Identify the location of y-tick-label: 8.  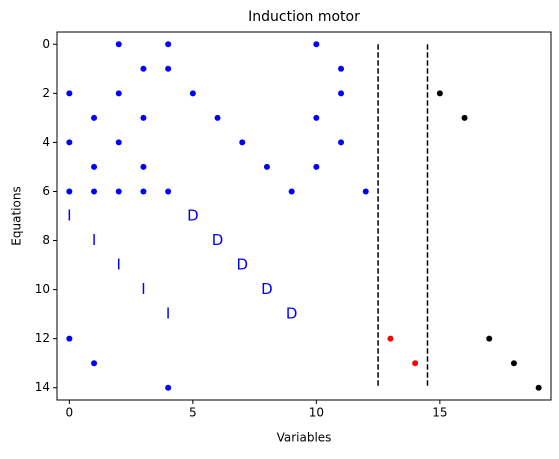
(46, 240).